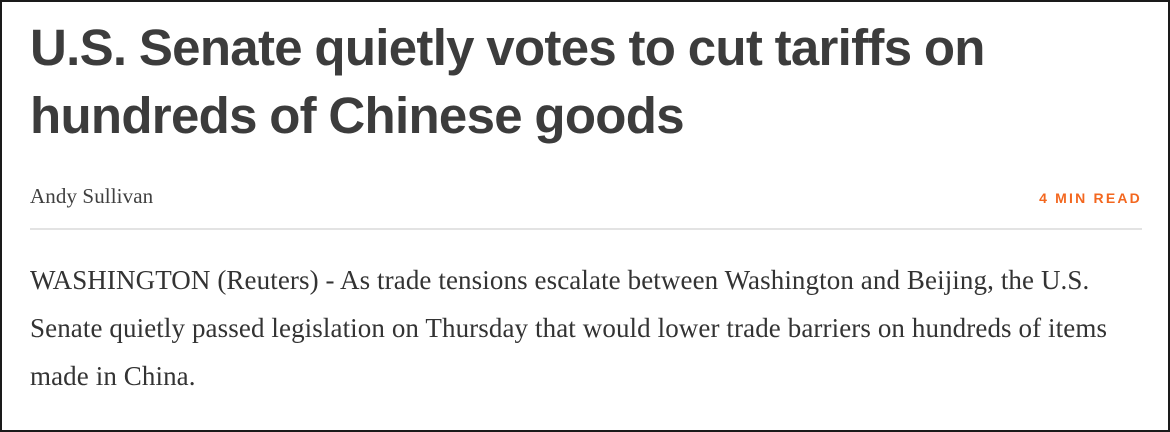 This screenshot has width=1170, height=432. Describe the element at coordinates (1090, 198) in the screenshot. I see `read-time-badge: 4 MIN READ` at that location.